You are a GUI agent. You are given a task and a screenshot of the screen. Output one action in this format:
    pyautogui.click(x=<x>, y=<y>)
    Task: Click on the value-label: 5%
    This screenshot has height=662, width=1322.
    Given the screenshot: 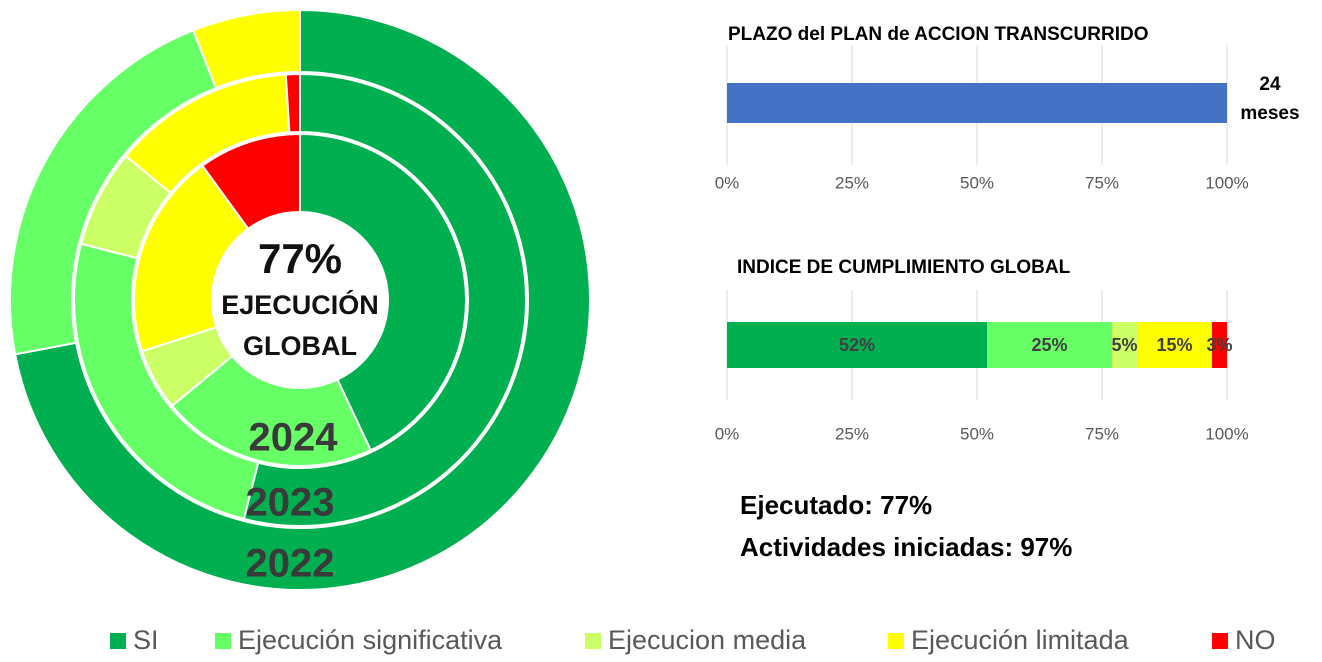 What is the action you would take?
    pyautogui.click(x=1124, y=345)
    